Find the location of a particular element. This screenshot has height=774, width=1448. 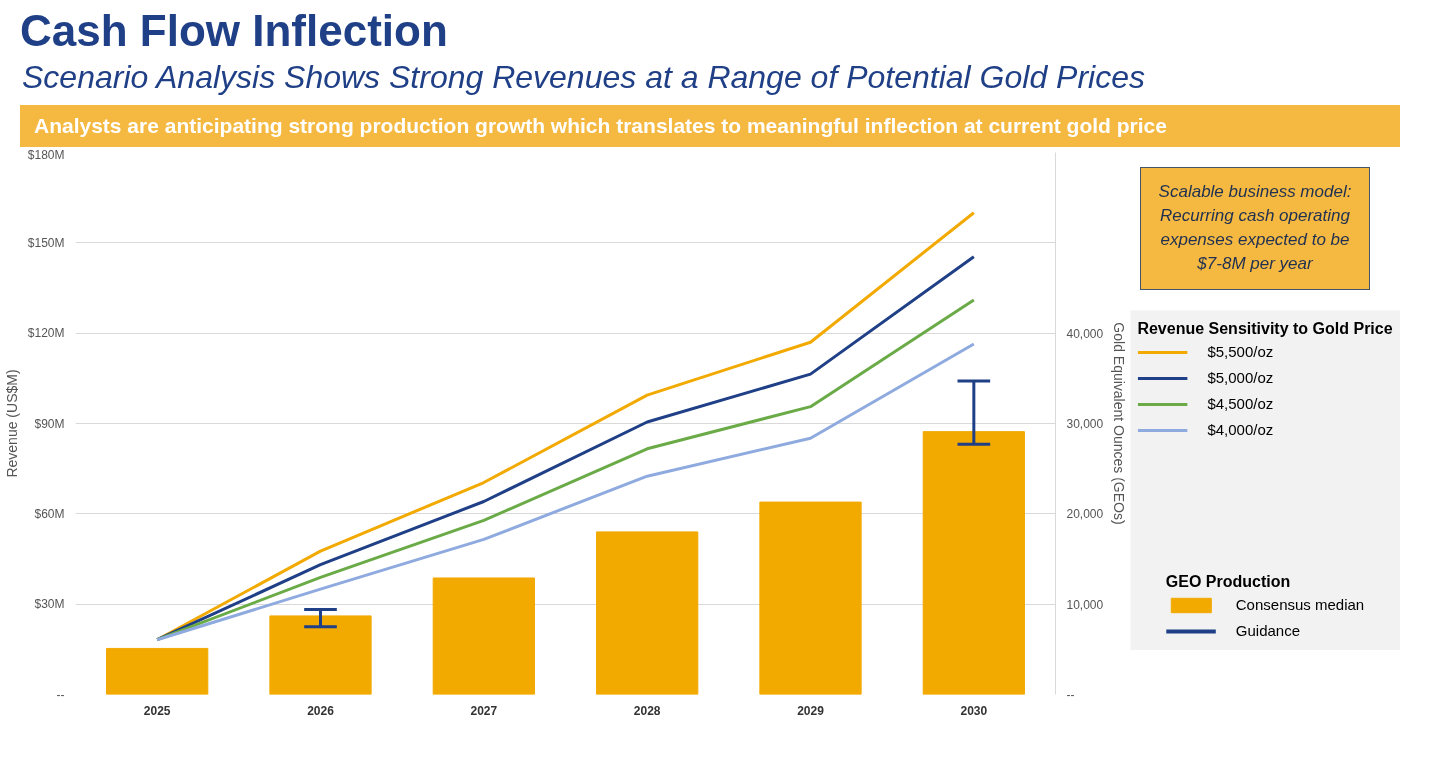

x-tick-label: 2030 is located at coordinates (974, 710).